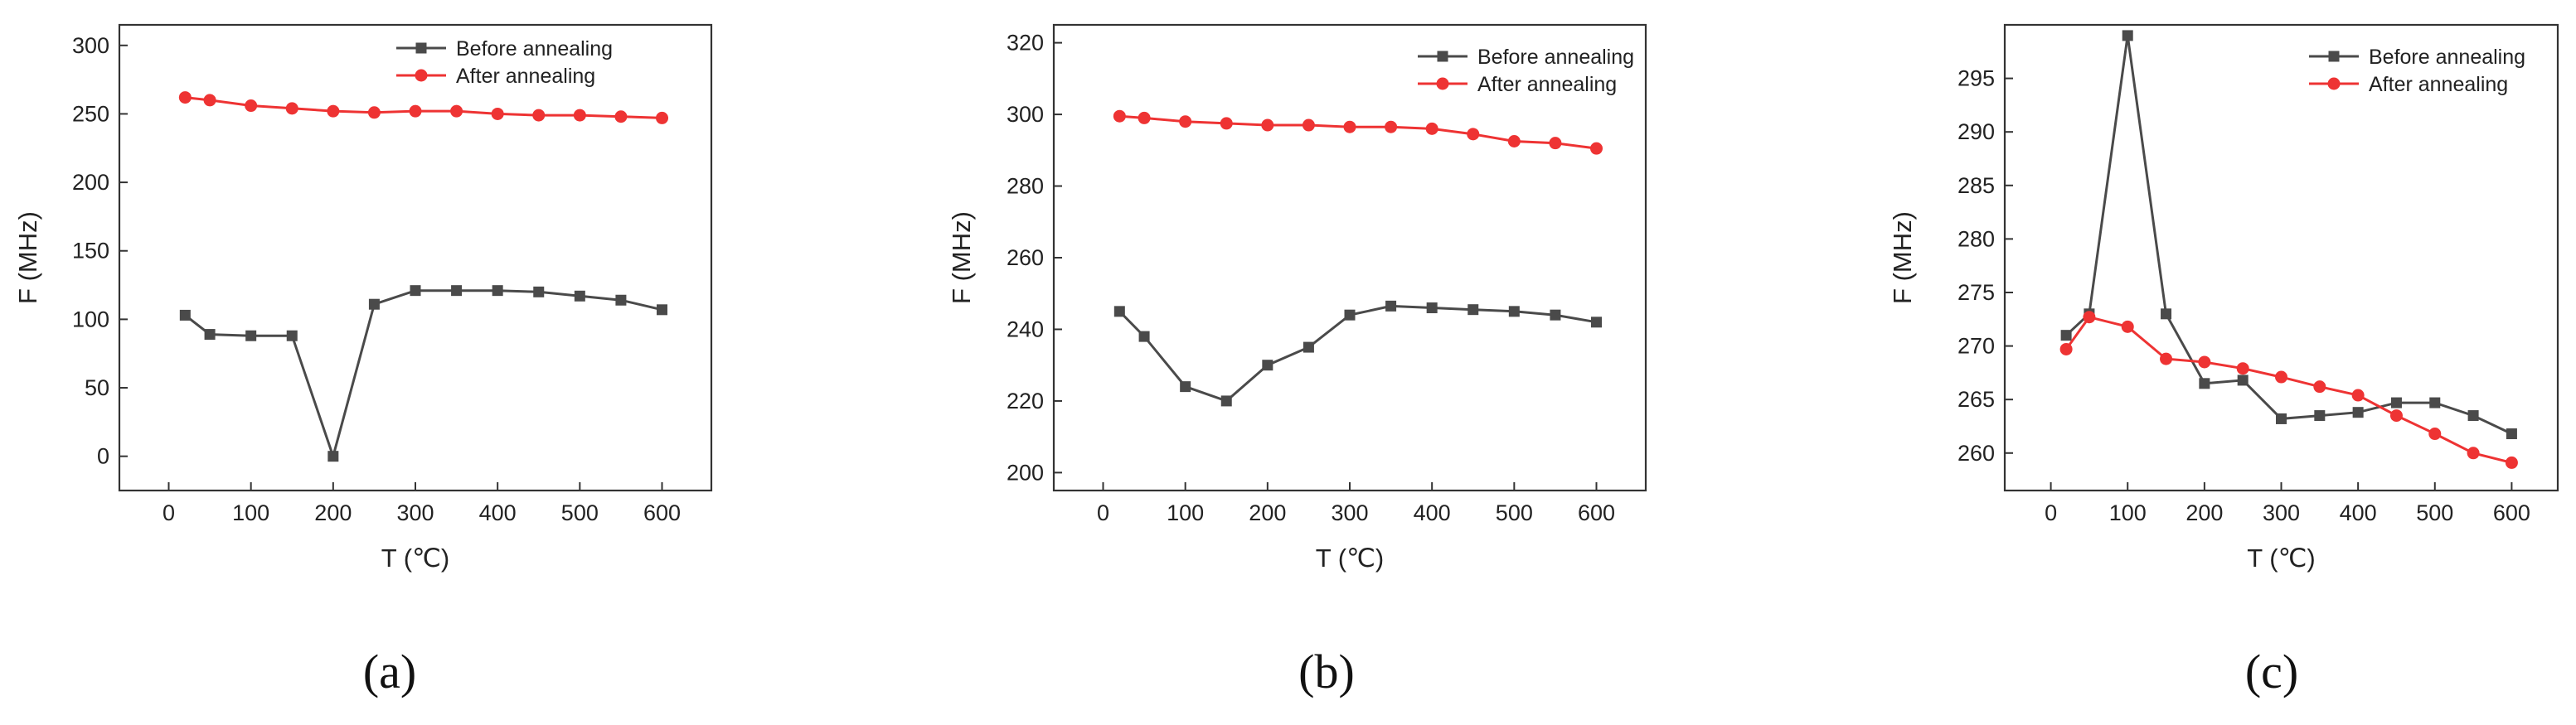 The height and width of the screenshot is (725, 2576). I want to click on y-tick-label: 275, so click(1976, 292).